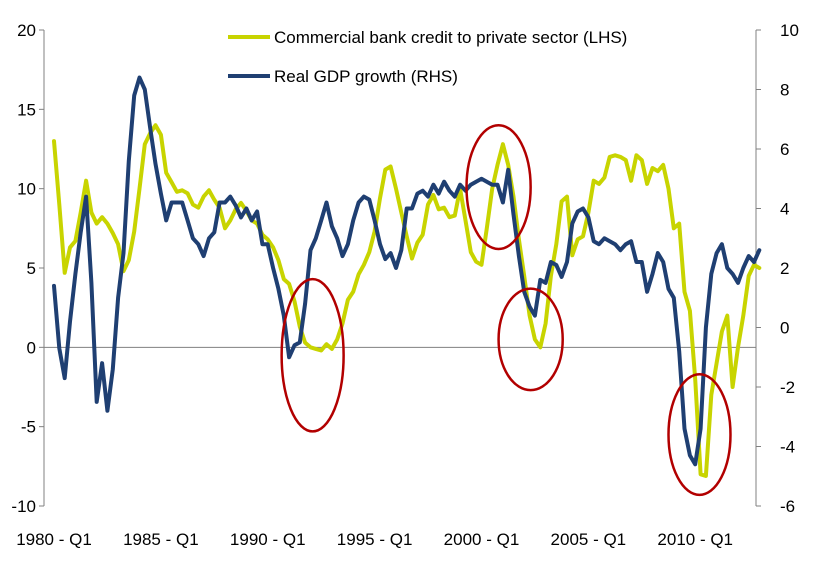  What do you see at coordinates (789, 30) in the screenshot?
I see `right-tick-label: 10` at bounding box center [789, 30].